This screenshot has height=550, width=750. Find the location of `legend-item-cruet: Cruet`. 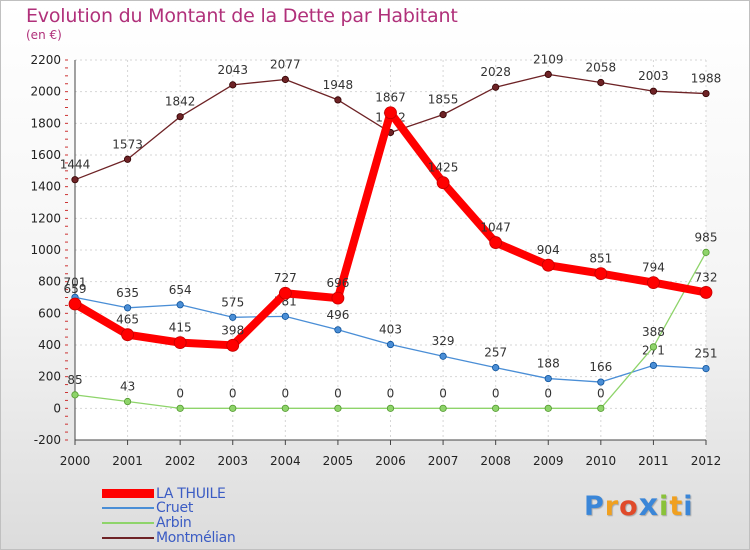

legend-item-cruet: Cruet is located at coordinates (148, 507).